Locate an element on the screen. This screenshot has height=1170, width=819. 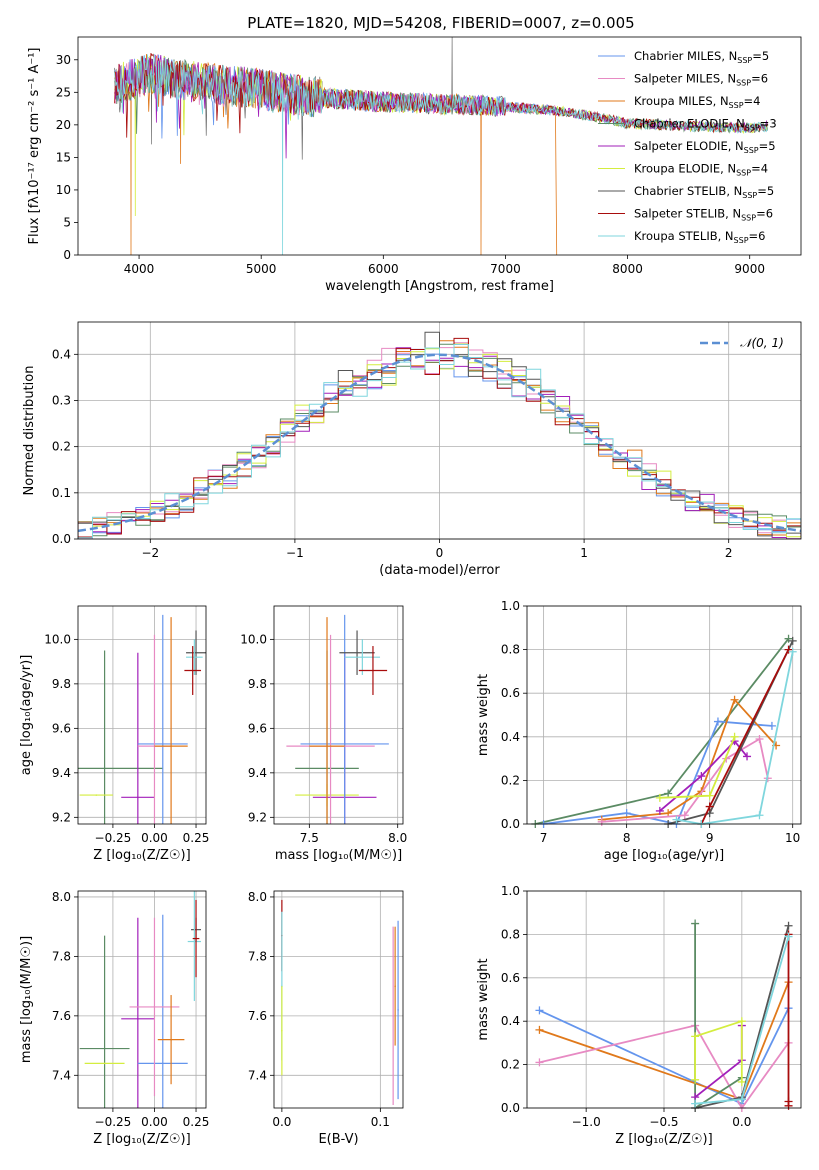
y-tick-label: 9.8 is located at coordinates (257, 684).